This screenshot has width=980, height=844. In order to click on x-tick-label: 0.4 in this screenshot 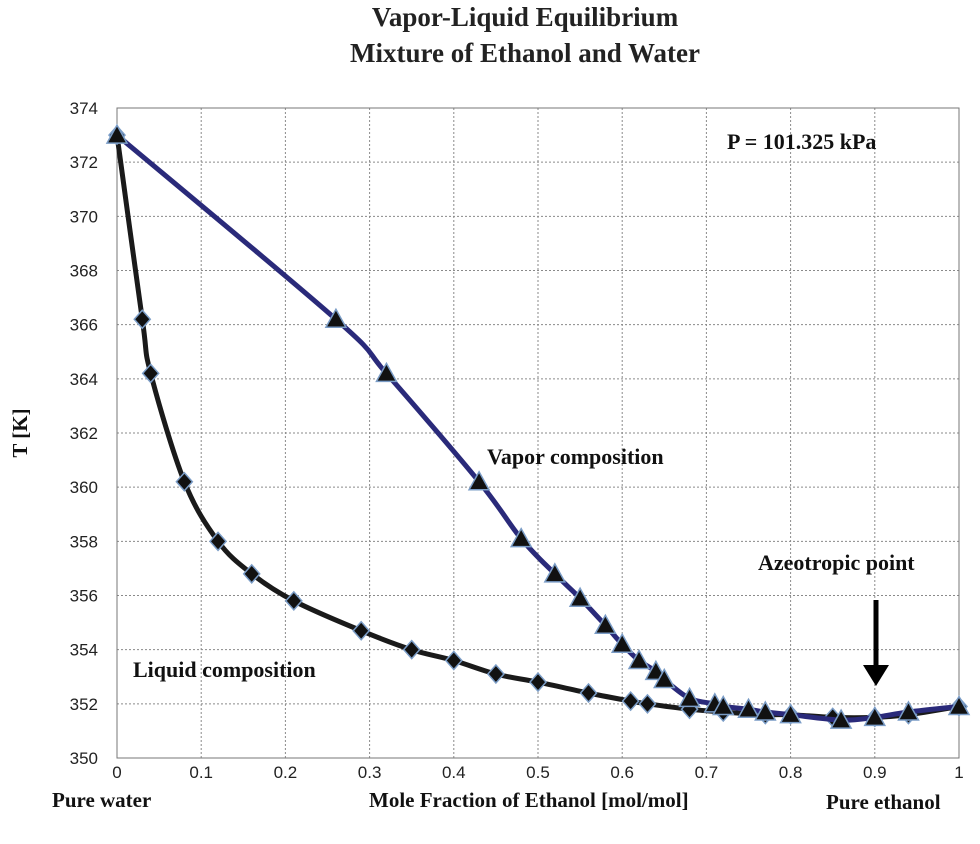, I will do `click(454, 772)`.